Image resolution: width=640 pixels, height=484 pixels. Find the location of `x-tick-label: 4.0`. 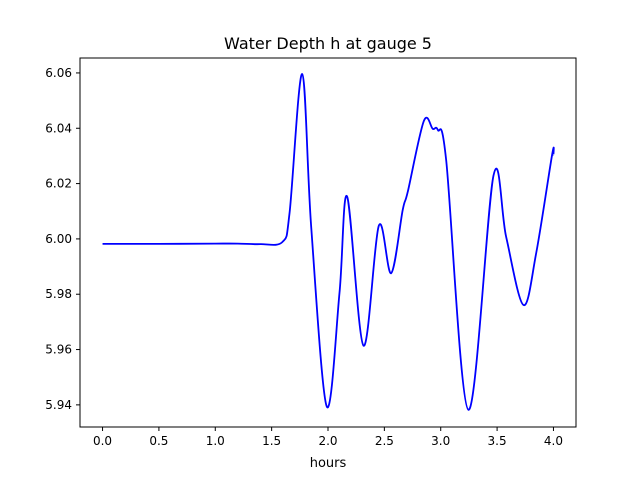

x-tick-label: 4.0 is located at coordinates (553, 441).